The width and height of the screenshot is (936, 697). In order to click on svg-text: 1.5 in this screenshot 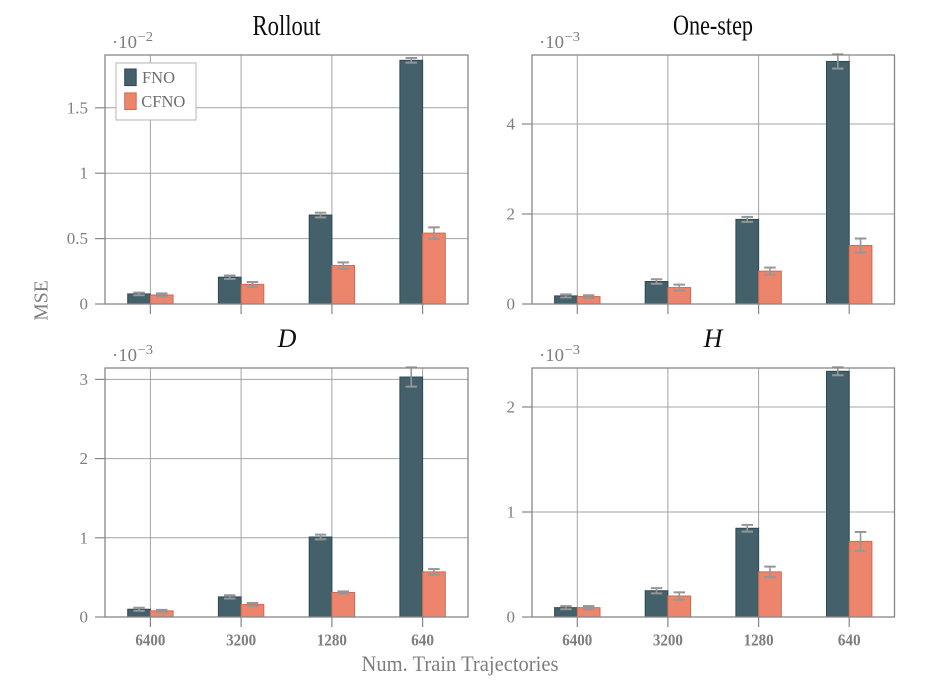, I will do `click(77, 107)`.